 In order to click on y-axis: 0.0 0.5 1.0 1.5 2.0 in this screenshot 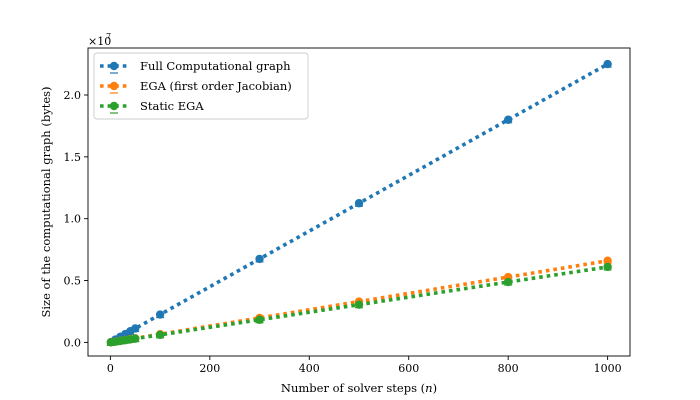, I will do `click(76, 219)`.